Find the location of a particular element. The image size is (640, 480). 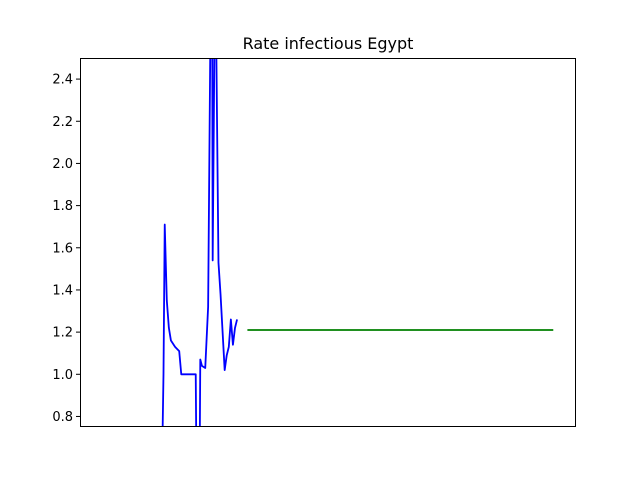

y-tick-label: 1.8 is located at coordinates (62, 206).